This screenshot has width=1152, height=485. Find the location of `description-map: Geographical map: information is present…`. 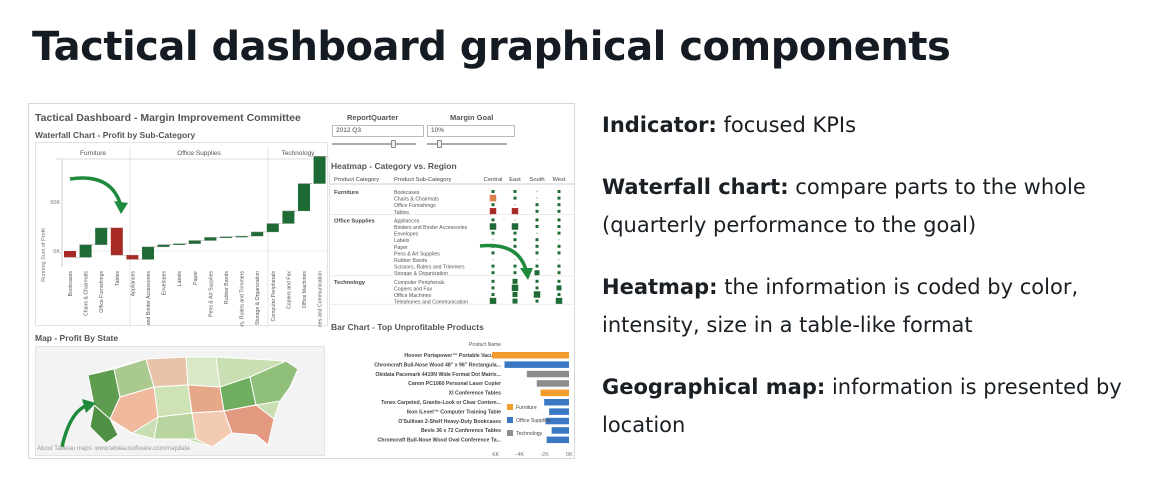

description-map: Geographical map: information is present… is located at coordinates (872, 406).